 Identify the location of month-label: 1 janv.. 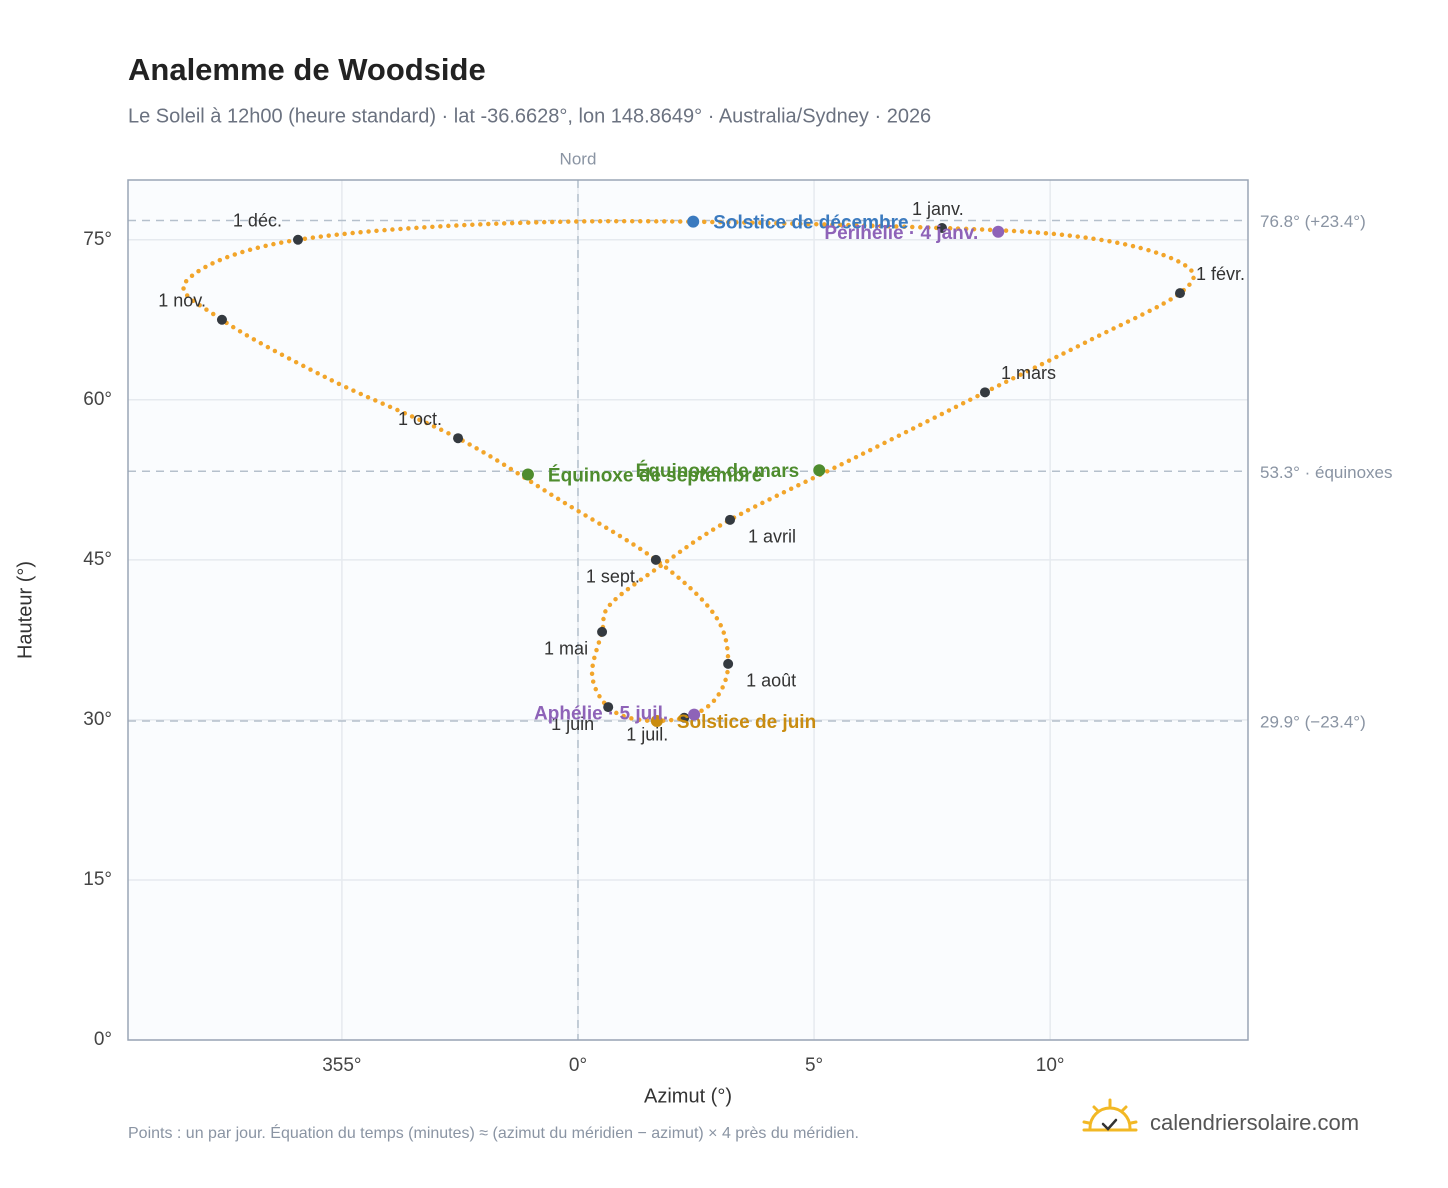
(938, 209).